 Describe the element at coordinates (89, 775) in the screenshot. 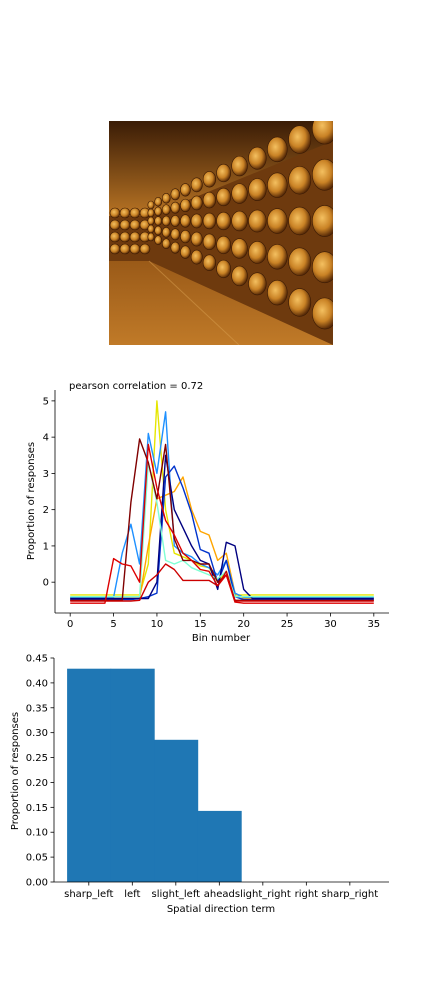

I see `bar-sharp_left` at that location.